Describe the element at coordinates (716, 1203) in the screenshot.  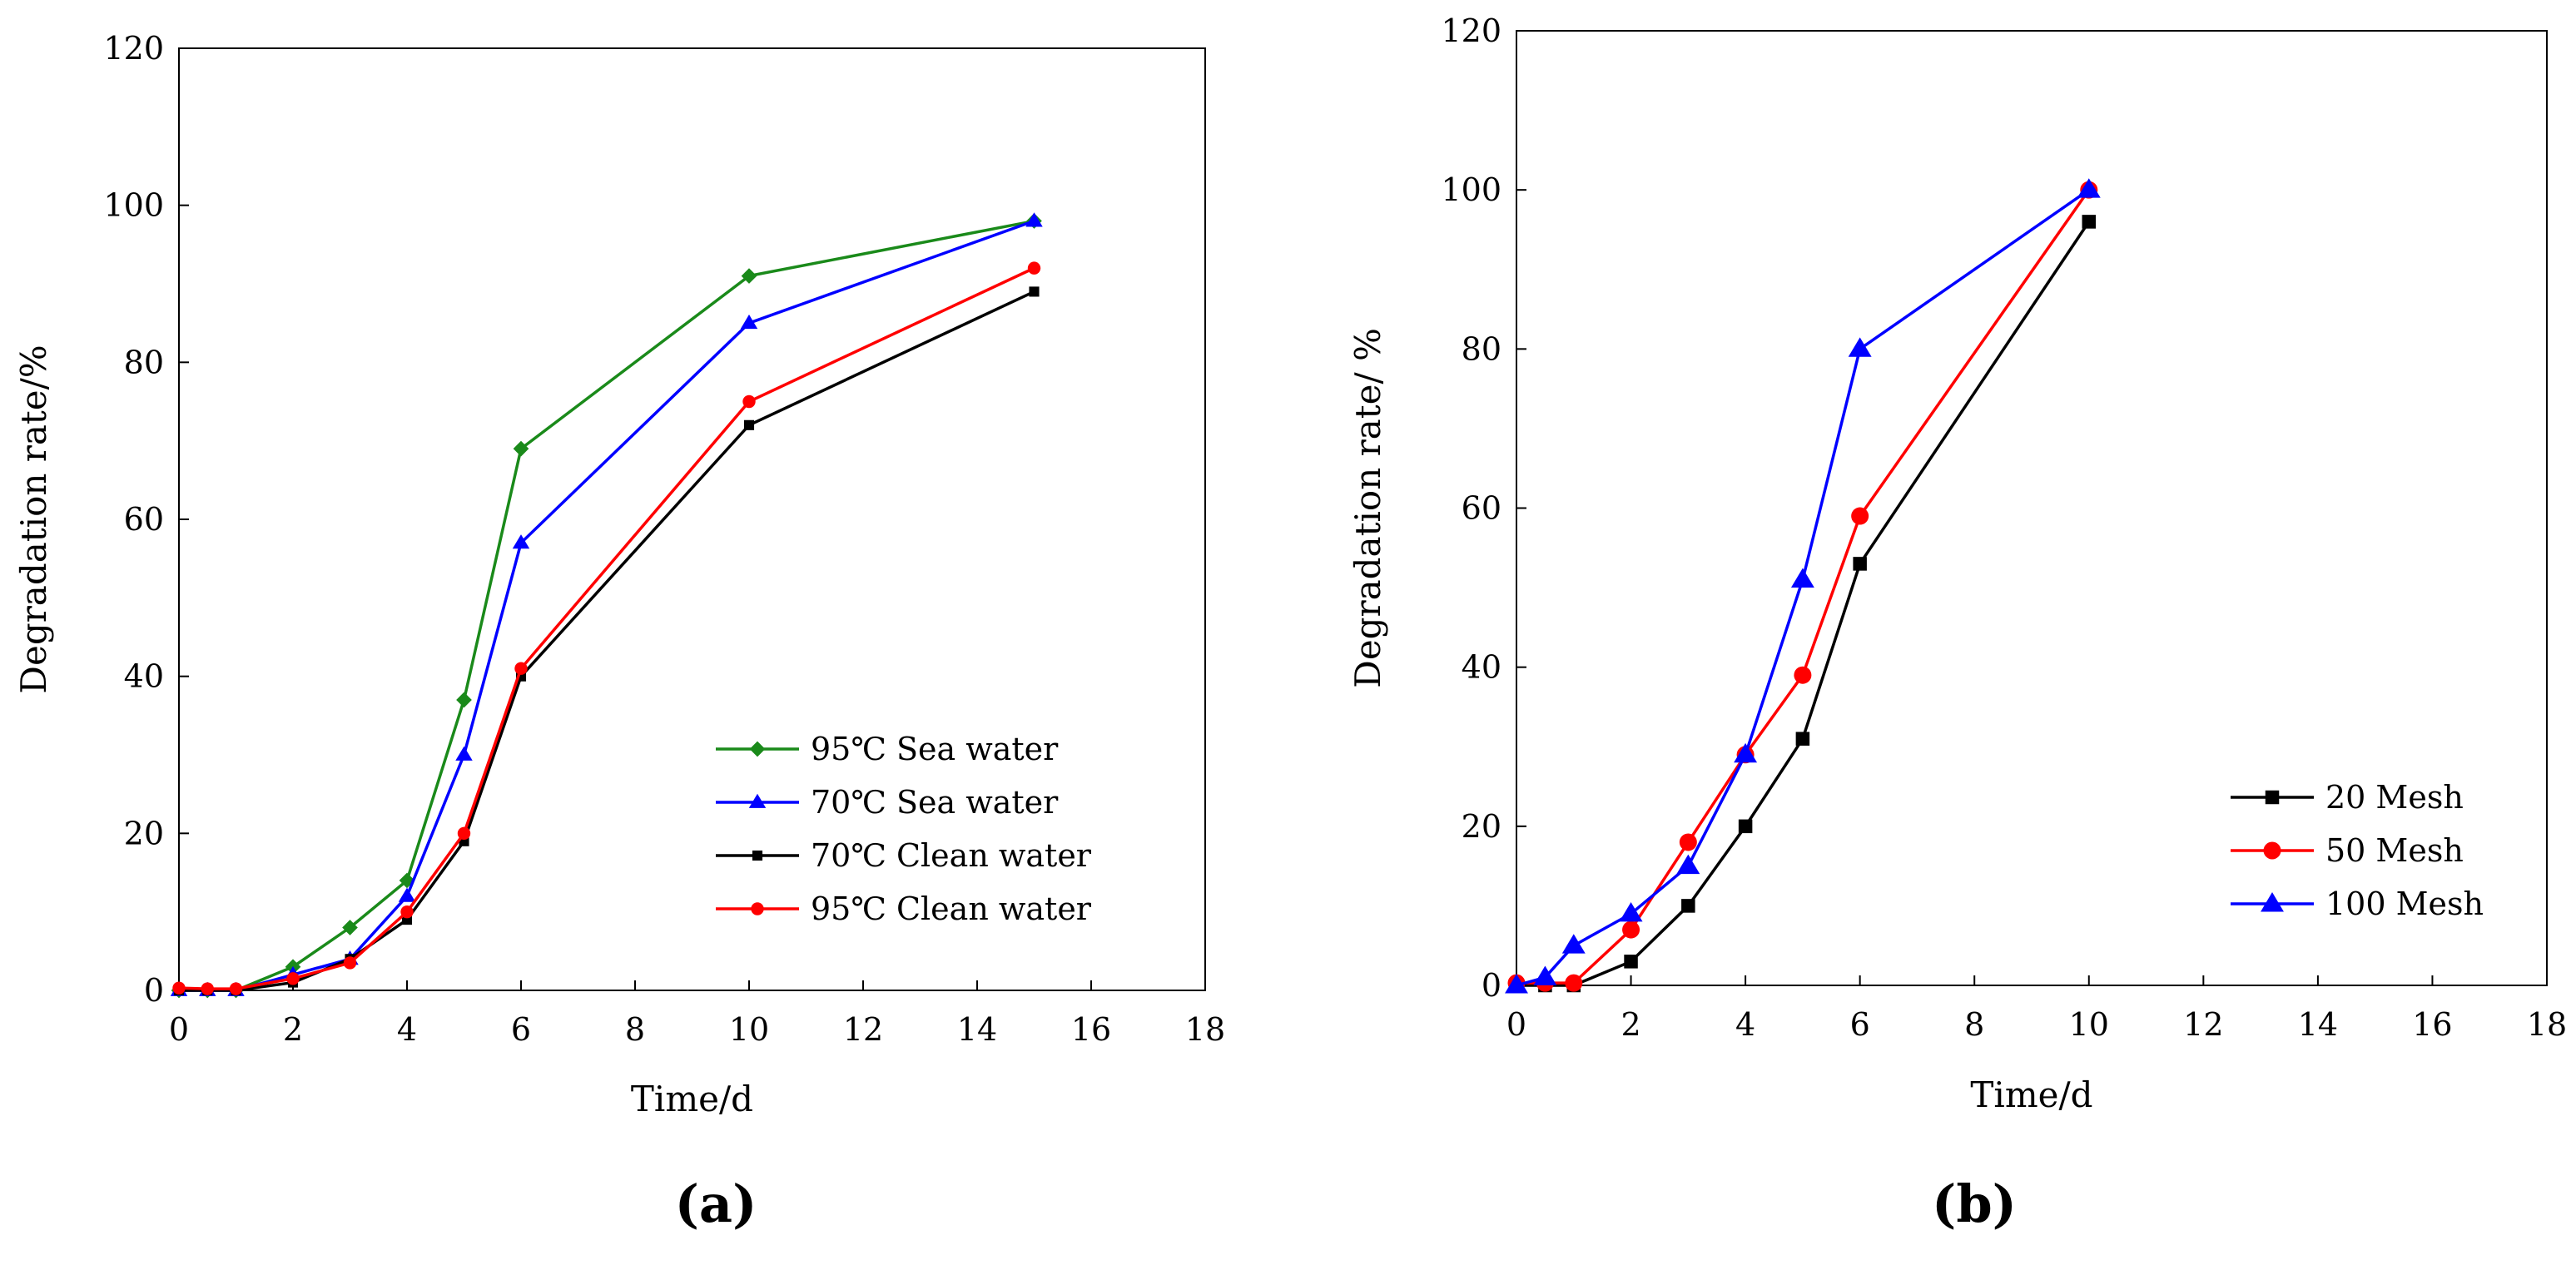
I see `panel-label: (a)` at that location.